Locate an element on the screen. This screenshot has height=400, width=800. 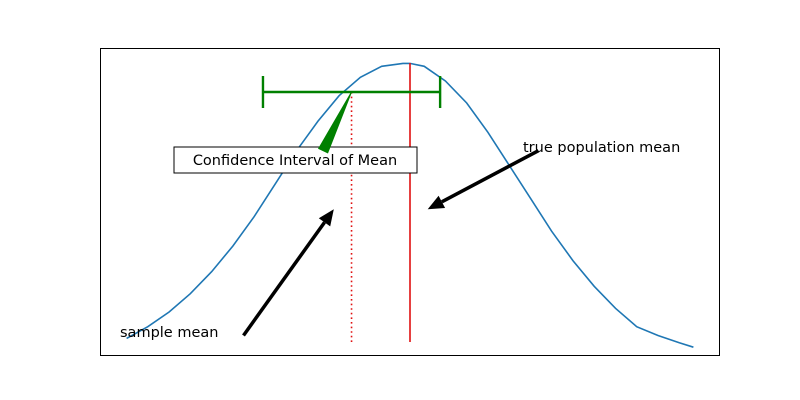
ci-label-box is located at coordinates (295, 160).